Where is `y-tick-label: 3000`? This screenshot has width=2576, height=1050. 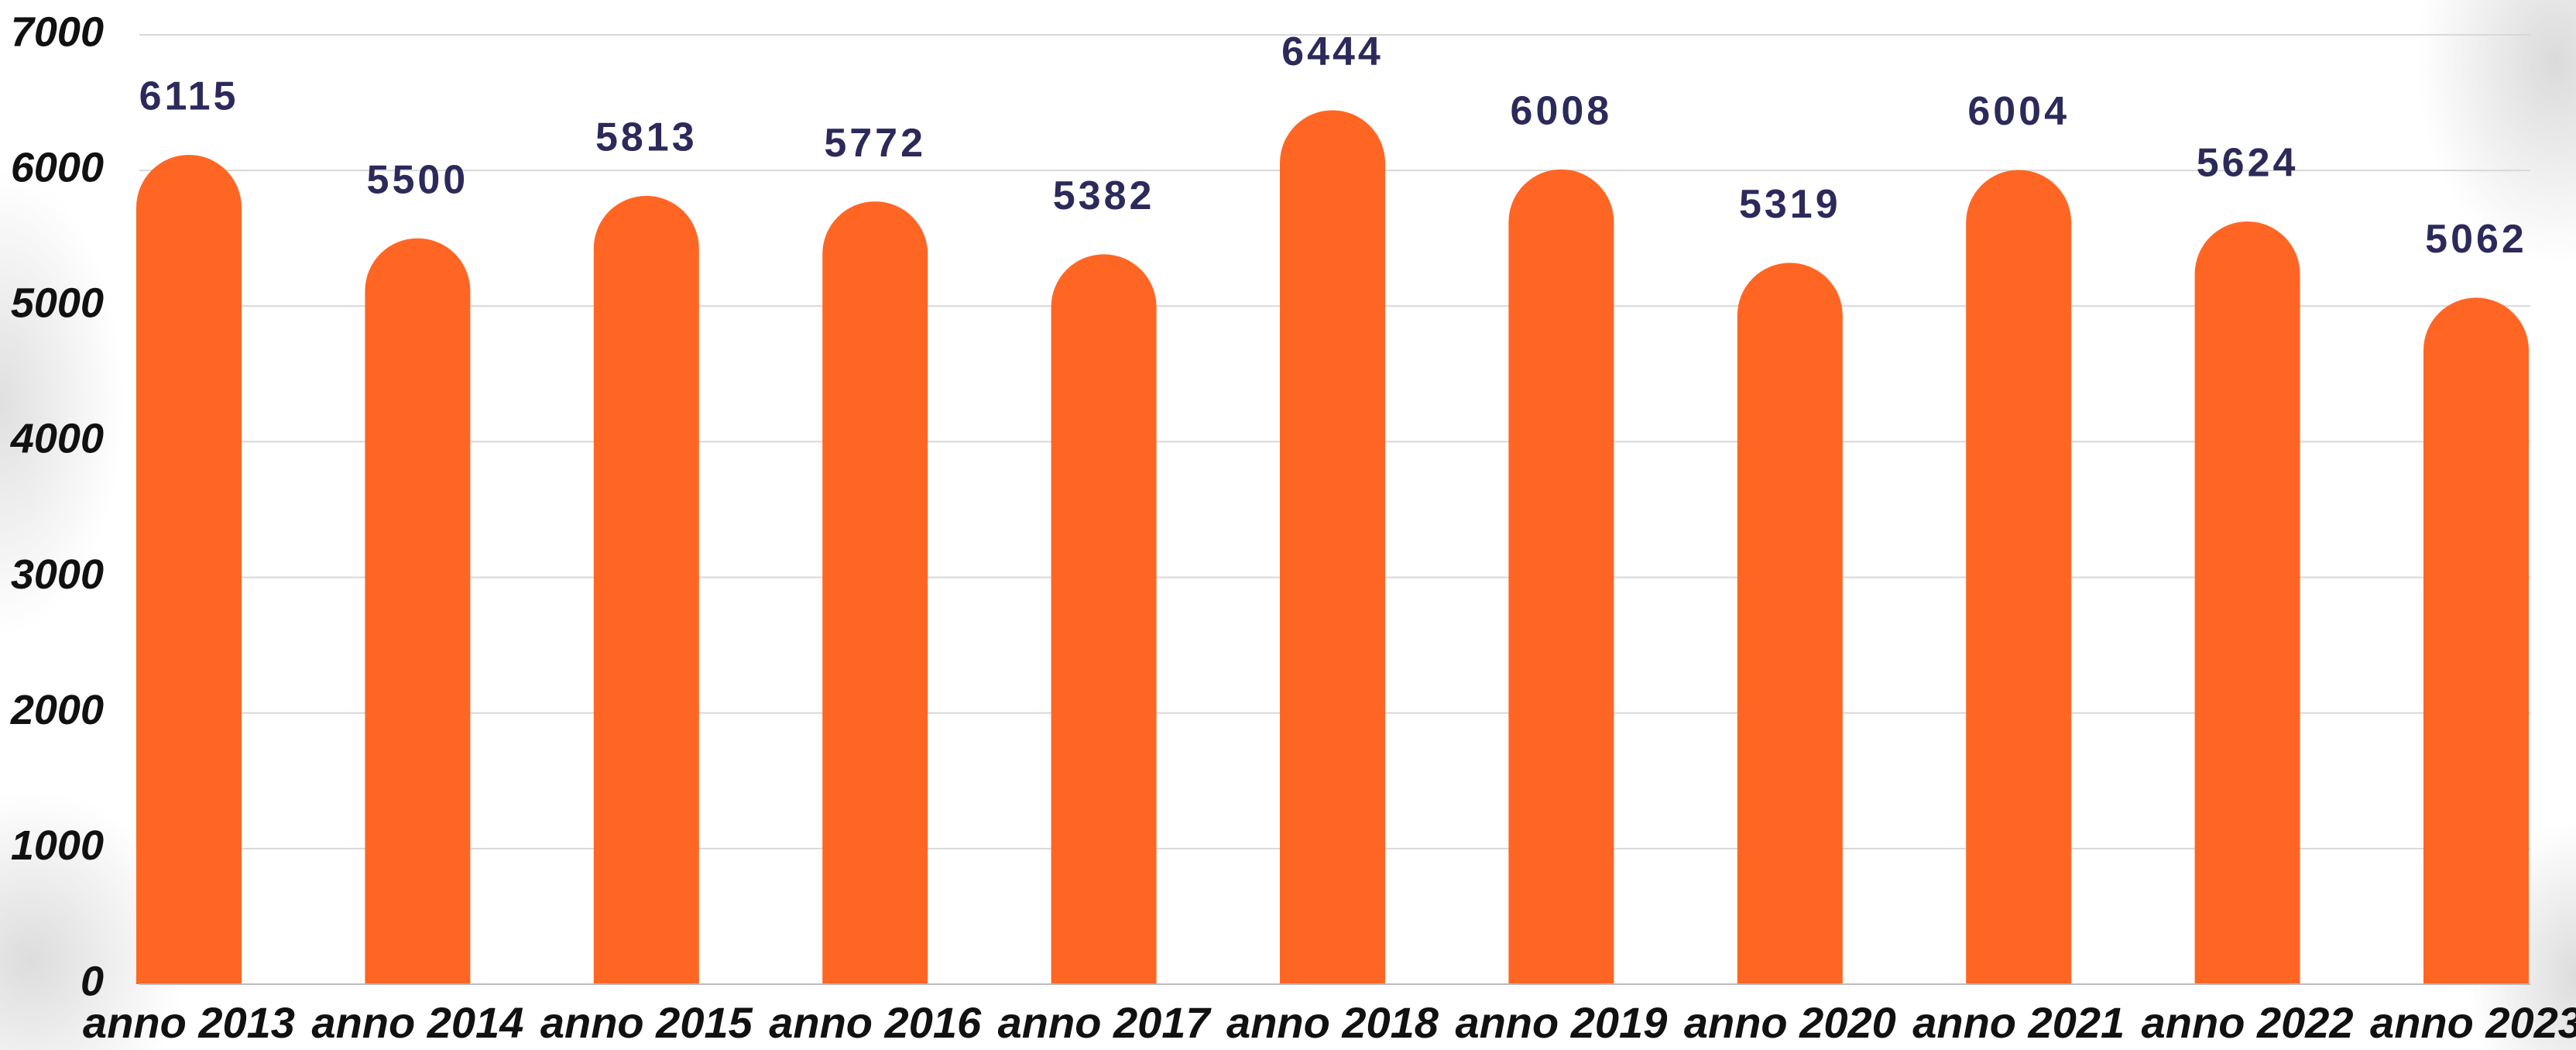
y-tick-label: 3000 is located at coordinates (57, 574).